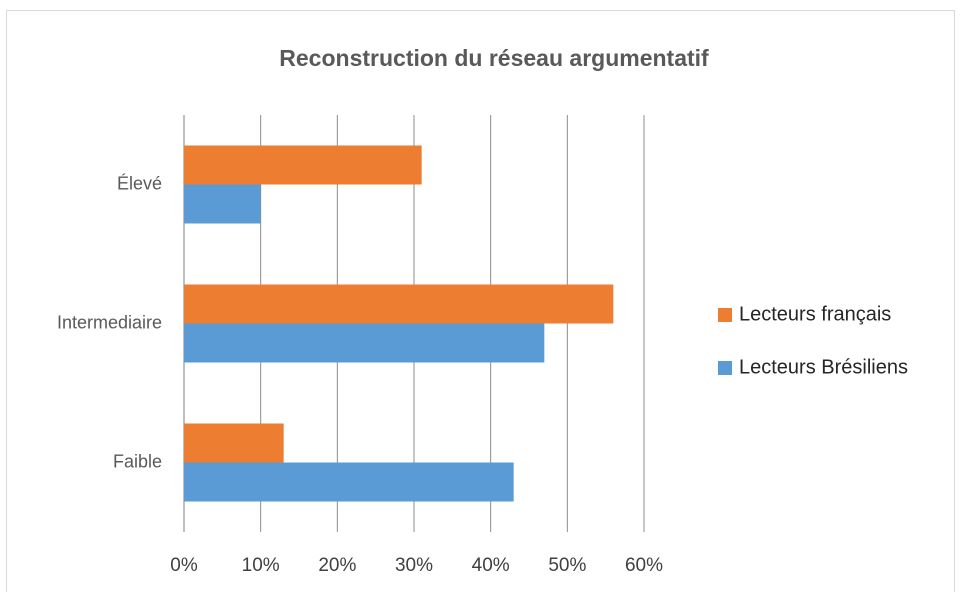 The height and width of the screenshot is (592, 961). Describe the element at coordinates (139, 183) in the screenshot. I see `y-tick-label: Élevé` at that location.